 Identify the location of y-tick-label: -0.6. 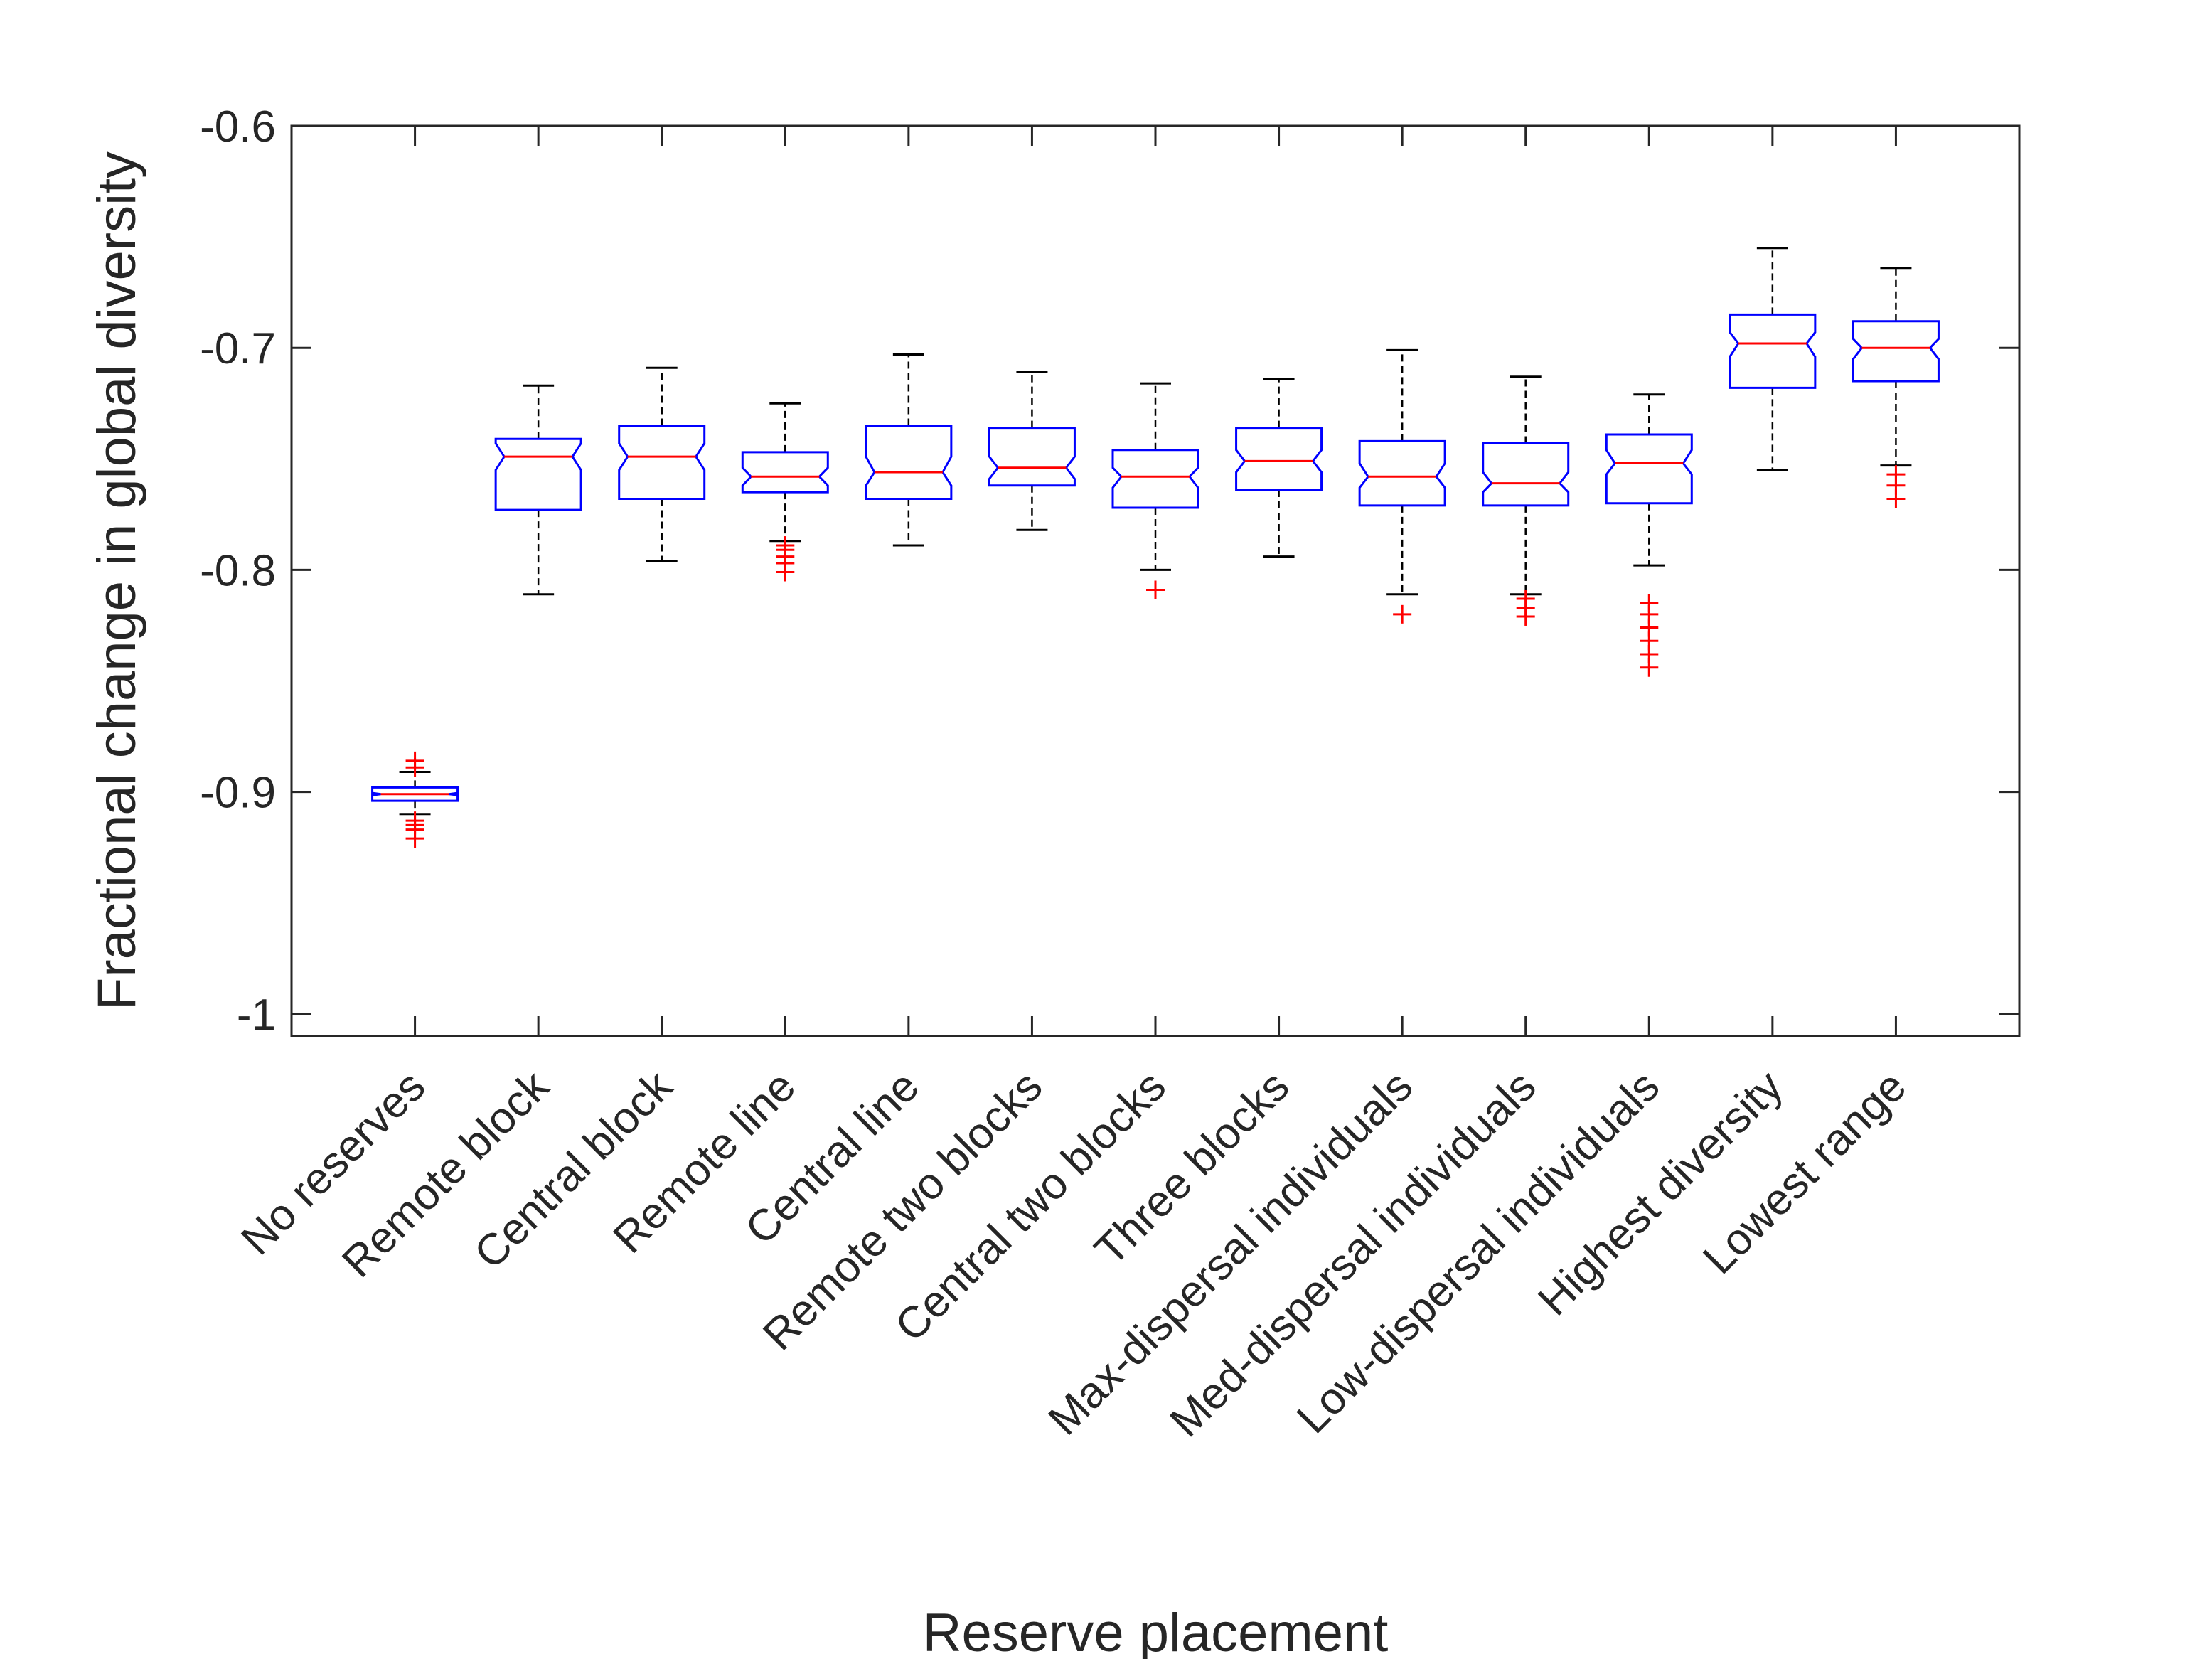
(238, 126).